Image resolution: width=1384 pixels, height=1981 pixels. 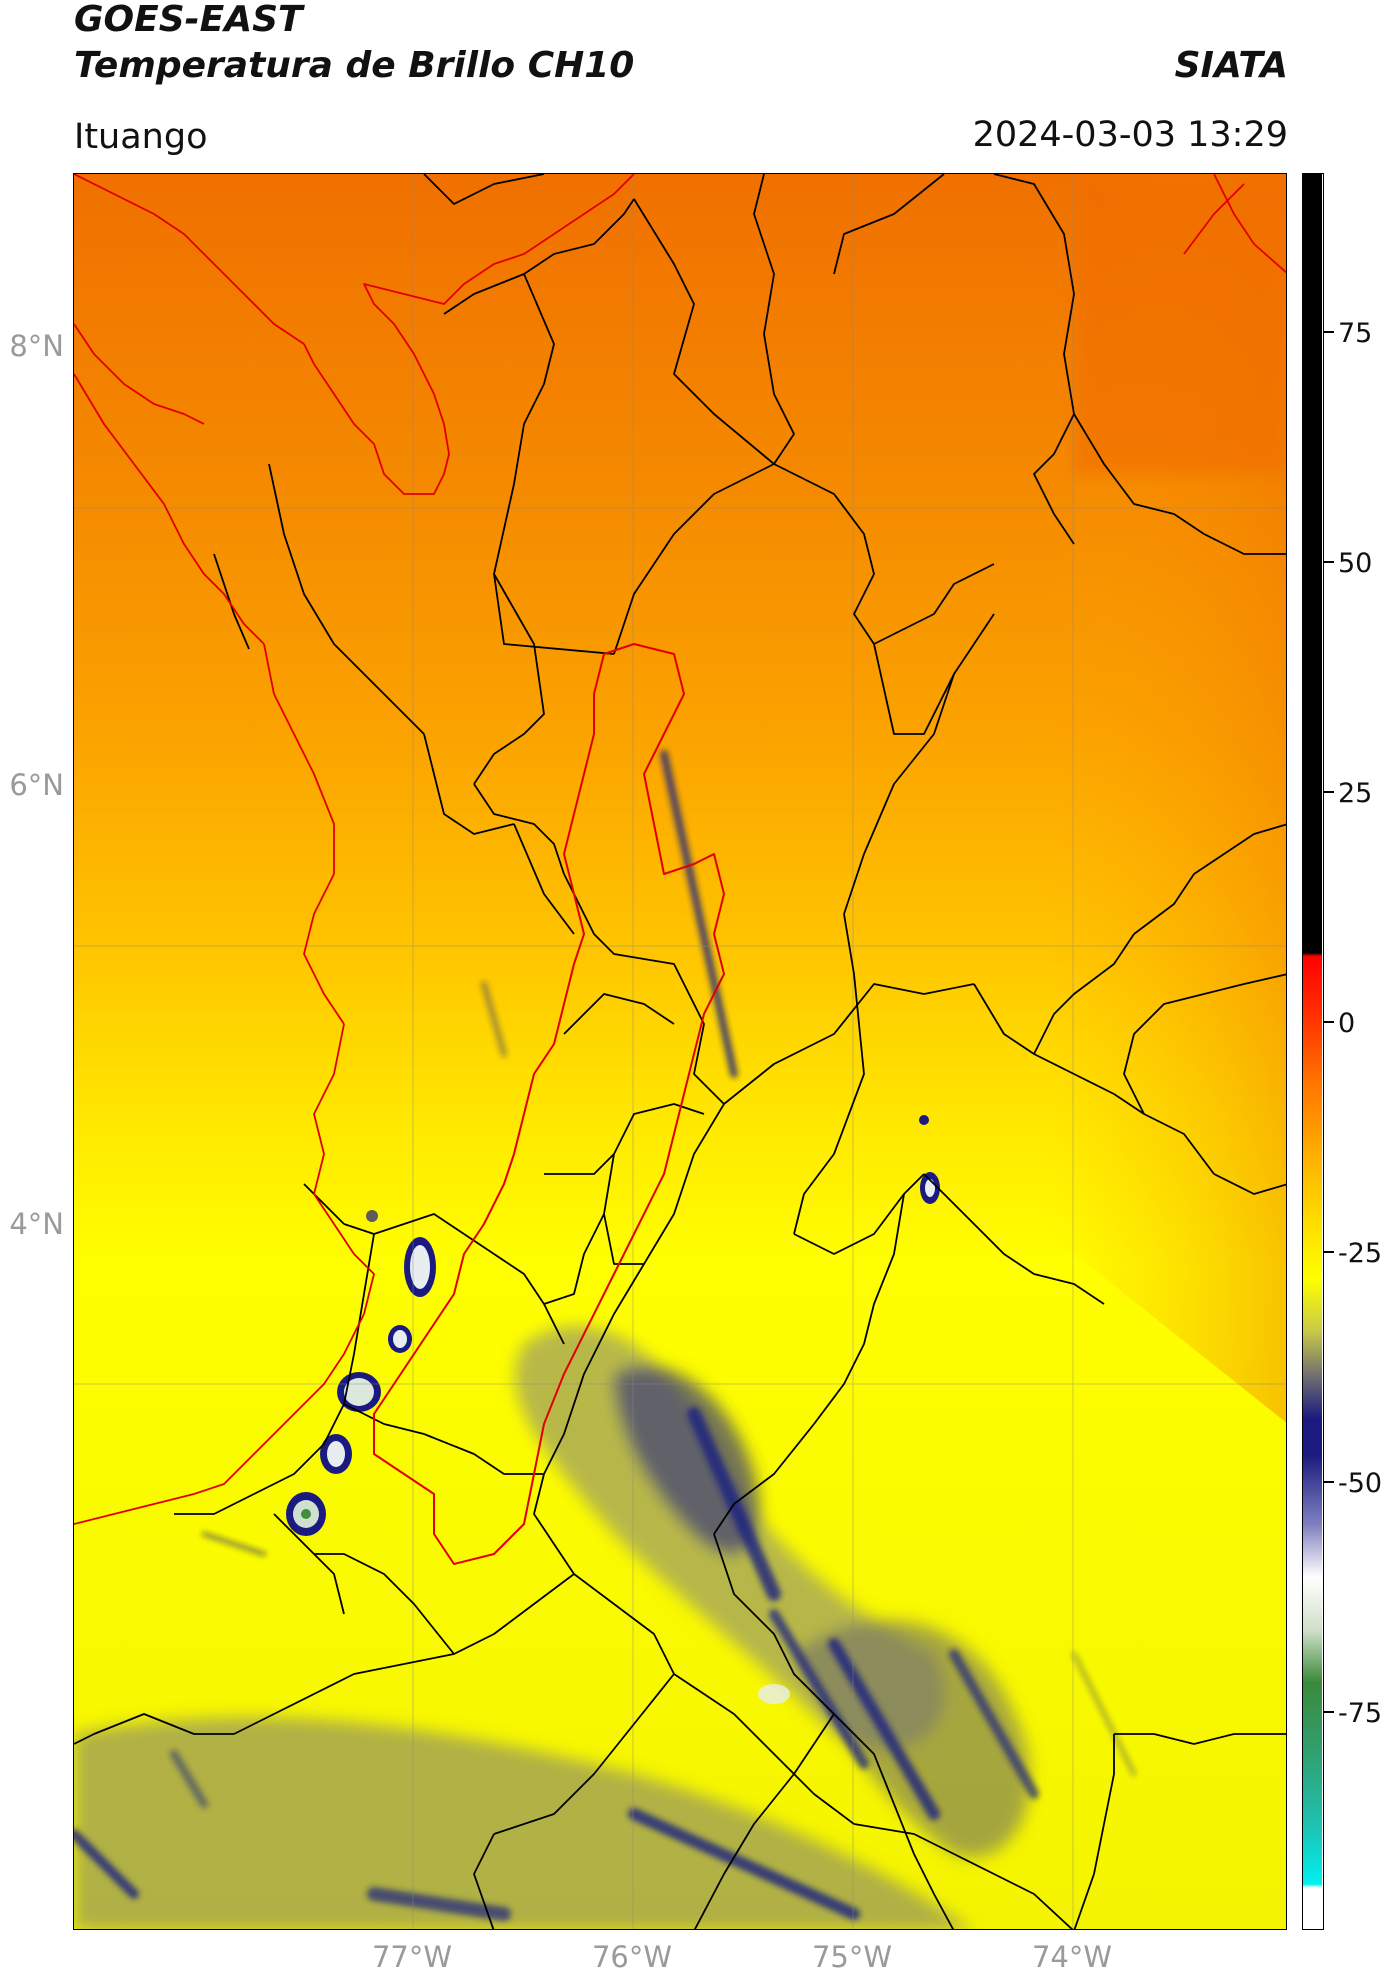 I want to click on colorbar-label-0: 0, so click(x=1347, y=1023).